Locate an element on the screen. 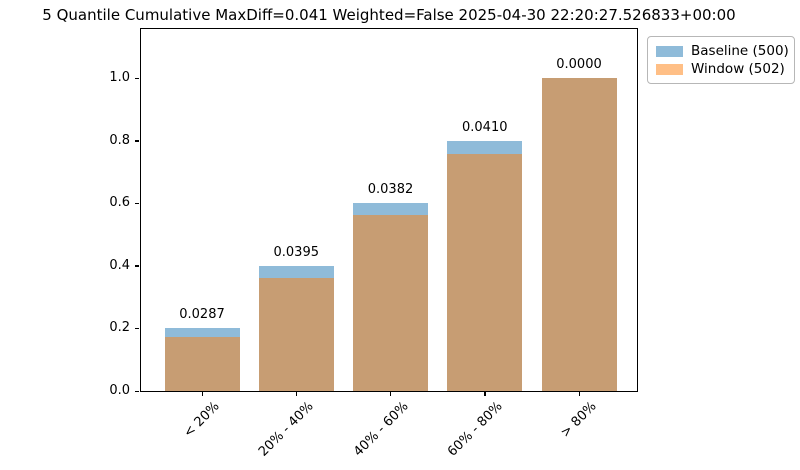 This screenshot has width=800, height=470. x-tick-label: < 20% is located at coordinates (201, 420).